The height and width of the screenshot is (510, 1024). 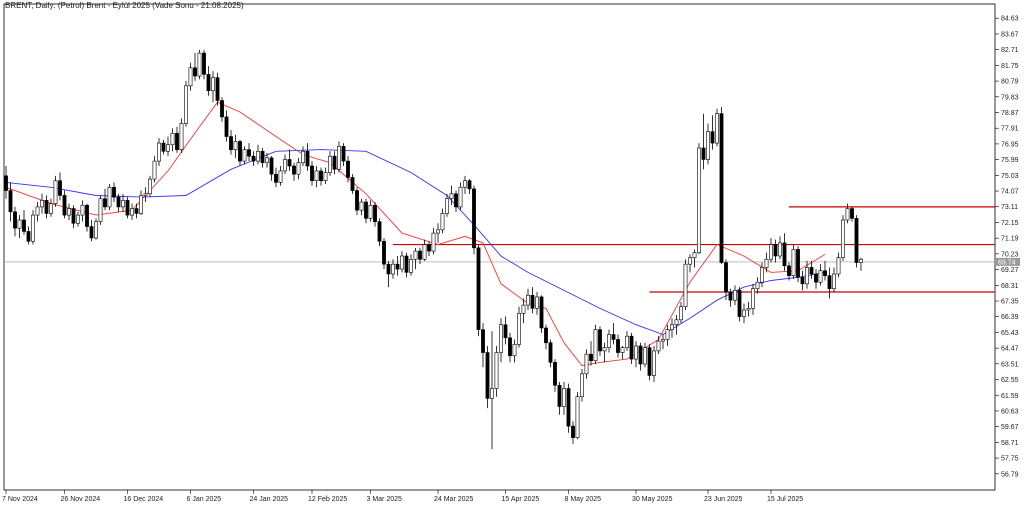 I want to click on x-tick-label: 8 May 2025, so click(x=583, y=499).